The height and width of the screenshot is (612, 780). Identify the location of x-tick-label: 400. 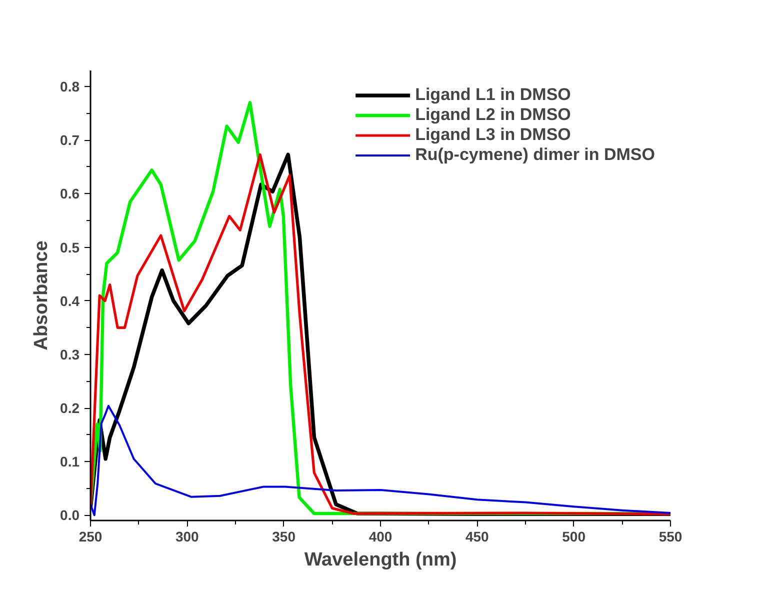
(380, 536).